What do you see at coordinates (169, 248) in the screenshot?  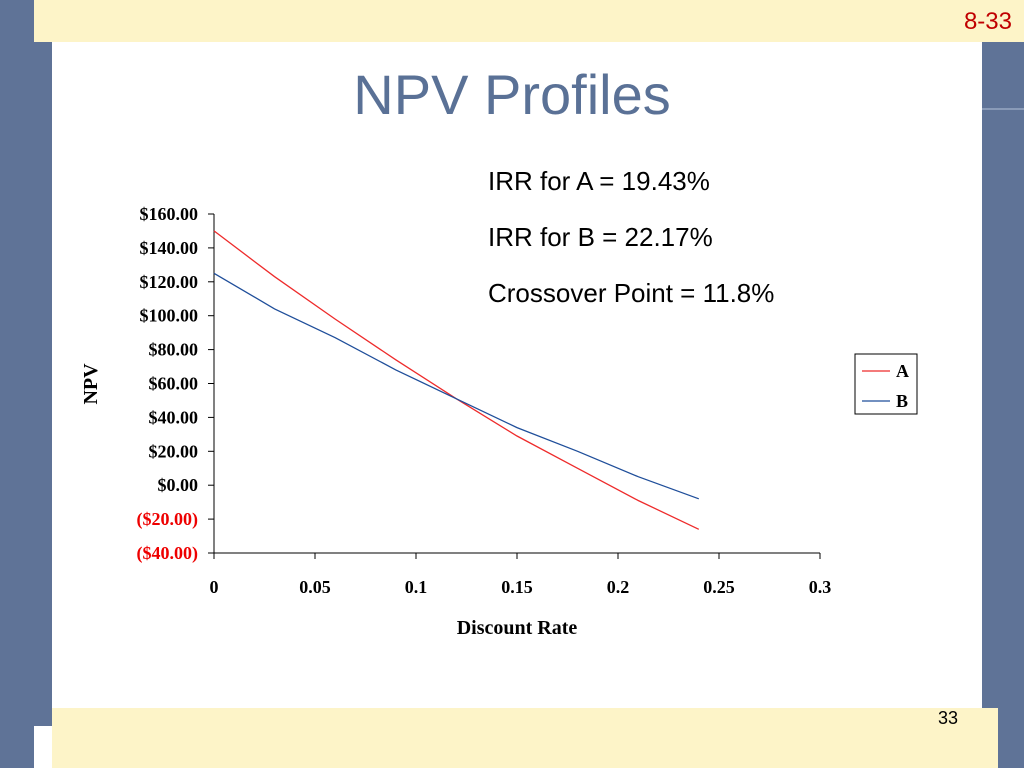 I see `y-tick-label: $140.00` at bounding box center [169, 248].